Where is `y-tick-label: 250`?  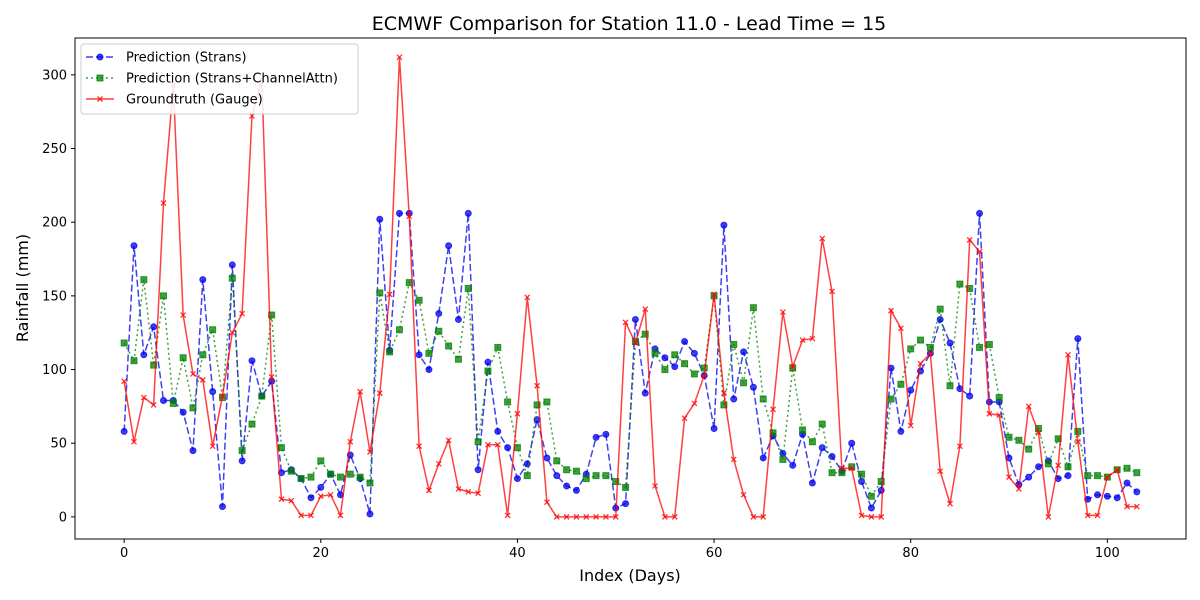
y-tick-label: 250 is located at coordinates (54, 149).